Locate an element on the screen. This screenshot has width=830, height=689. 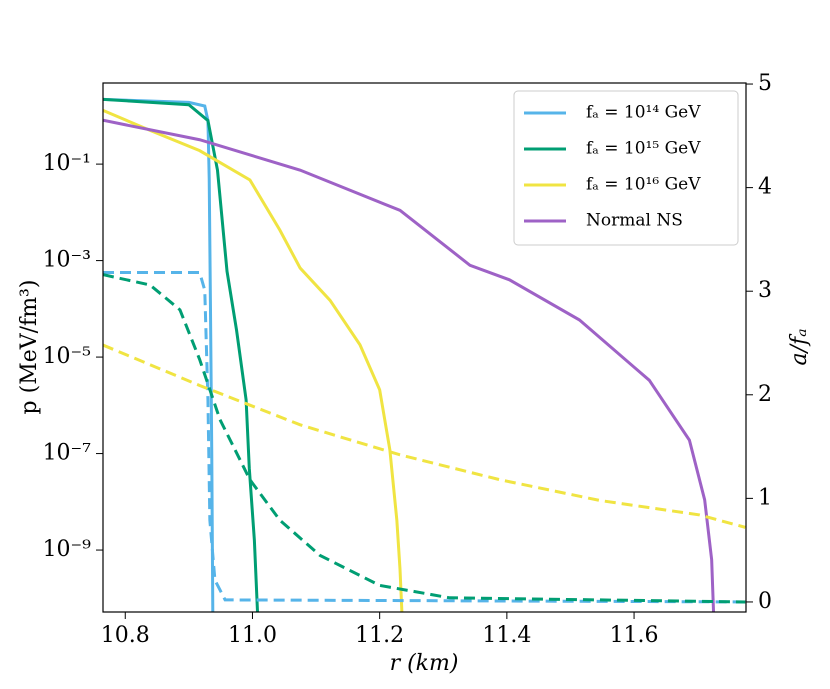
y2-tick-label: 0 is located at coordinates (765, 601).